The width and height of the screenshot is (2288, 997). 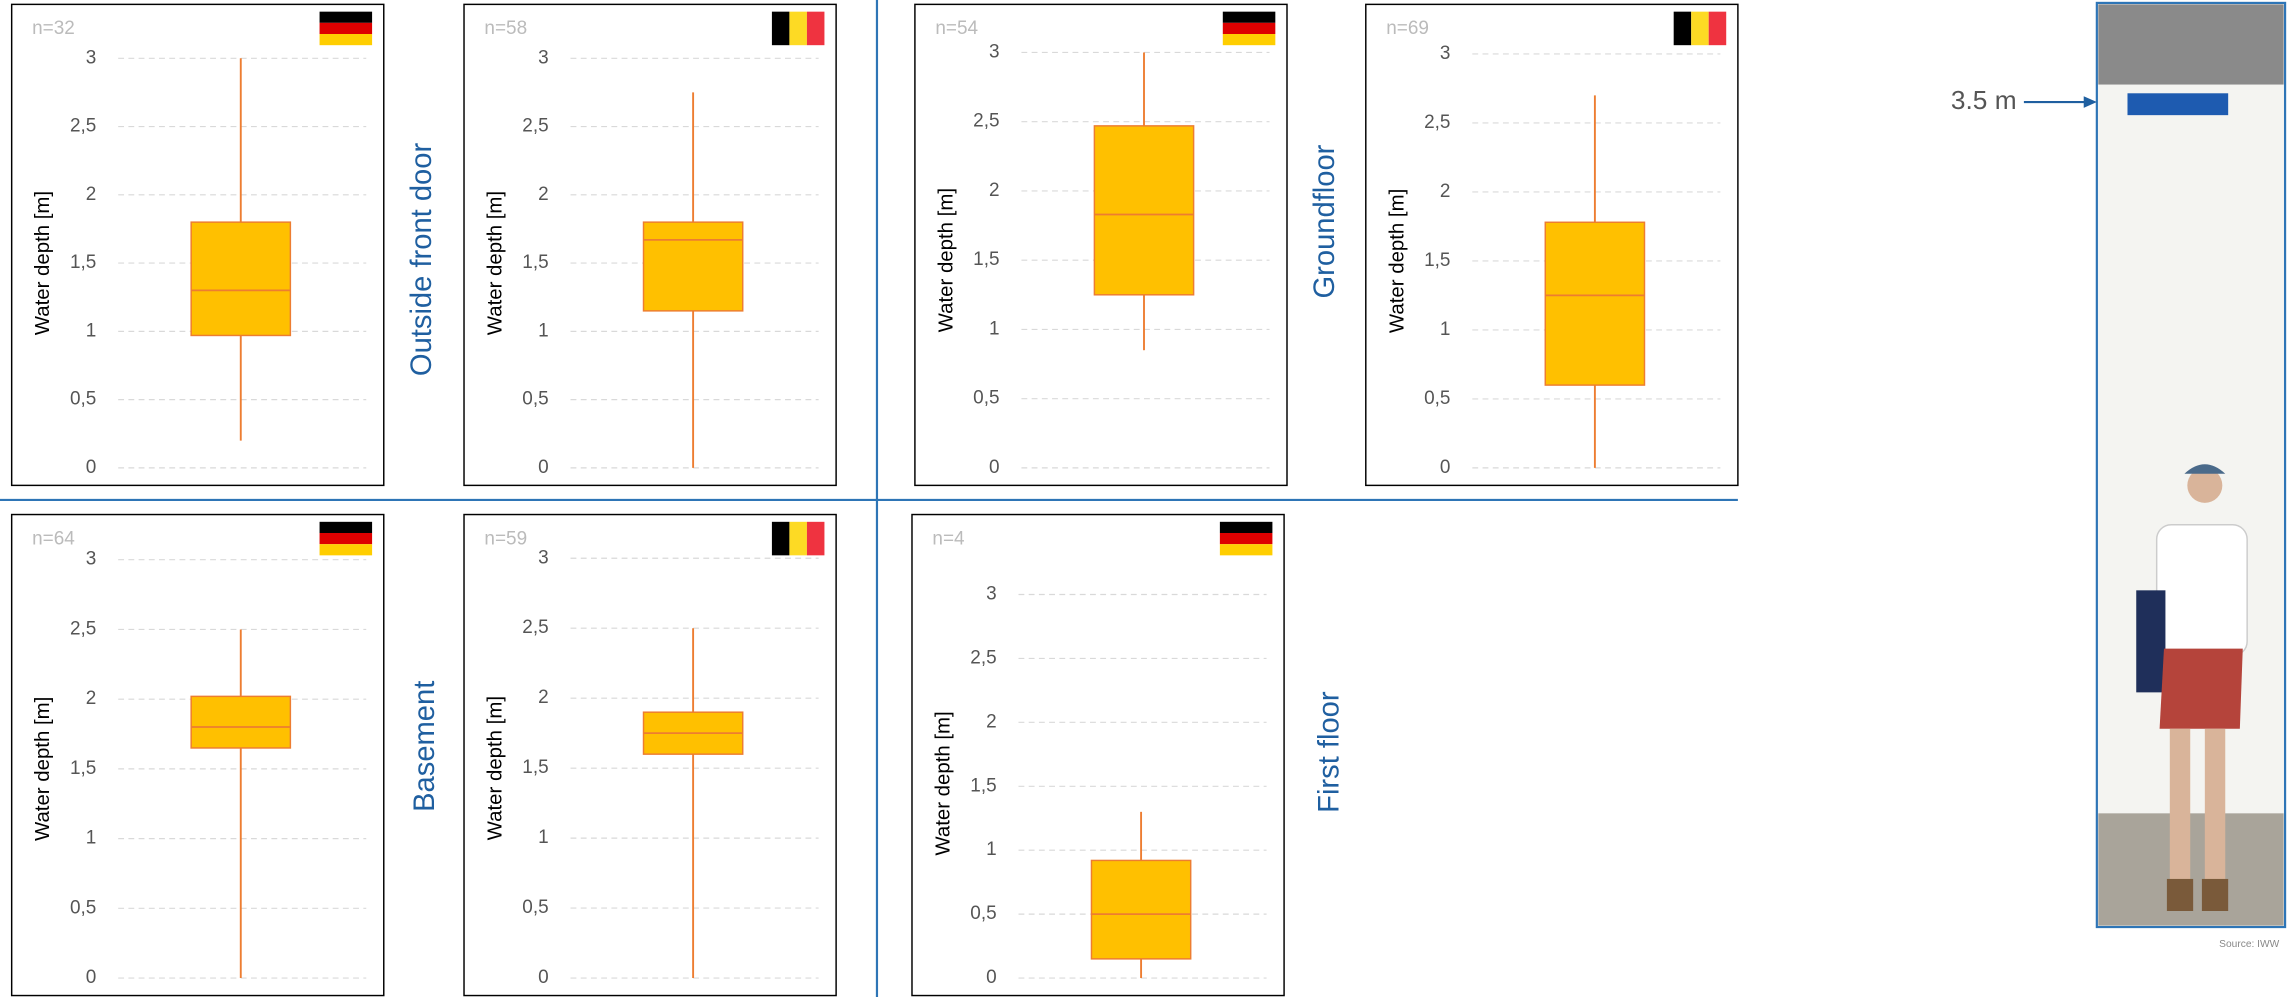 I want to click on photo: 3.5 m Source: IWW, so click(x=2119, y=475).